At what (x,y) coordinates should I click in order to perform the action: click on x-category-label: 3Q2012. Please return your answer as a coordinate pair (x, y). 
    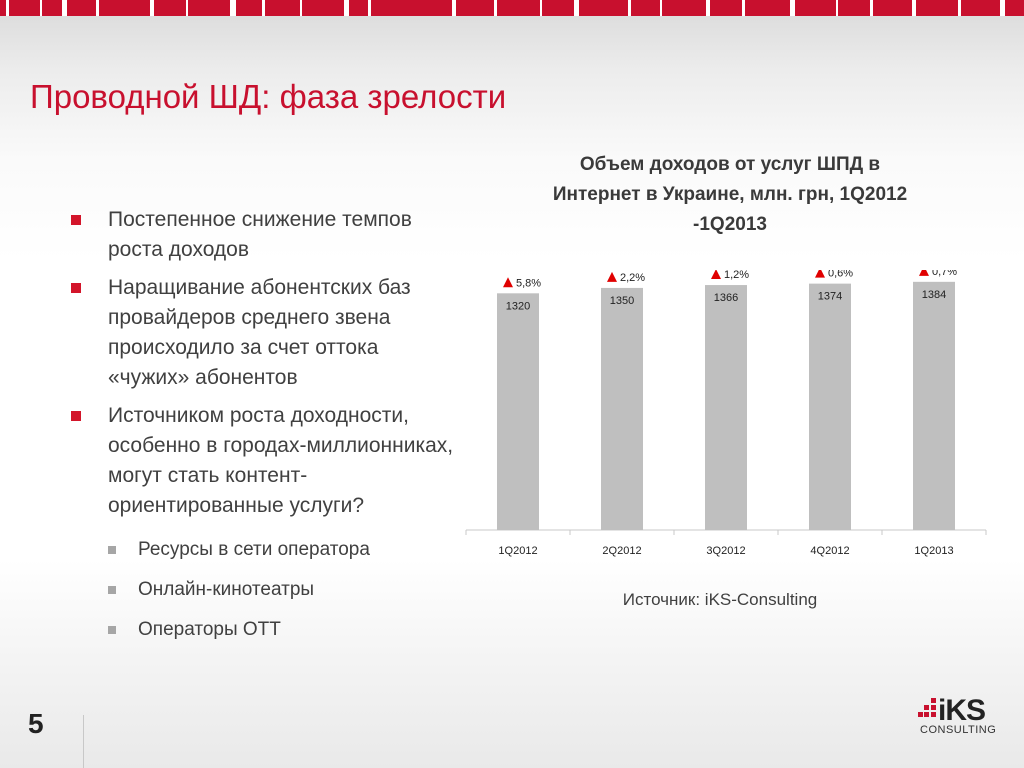
    Looking at the image, I should click on (725, 551).